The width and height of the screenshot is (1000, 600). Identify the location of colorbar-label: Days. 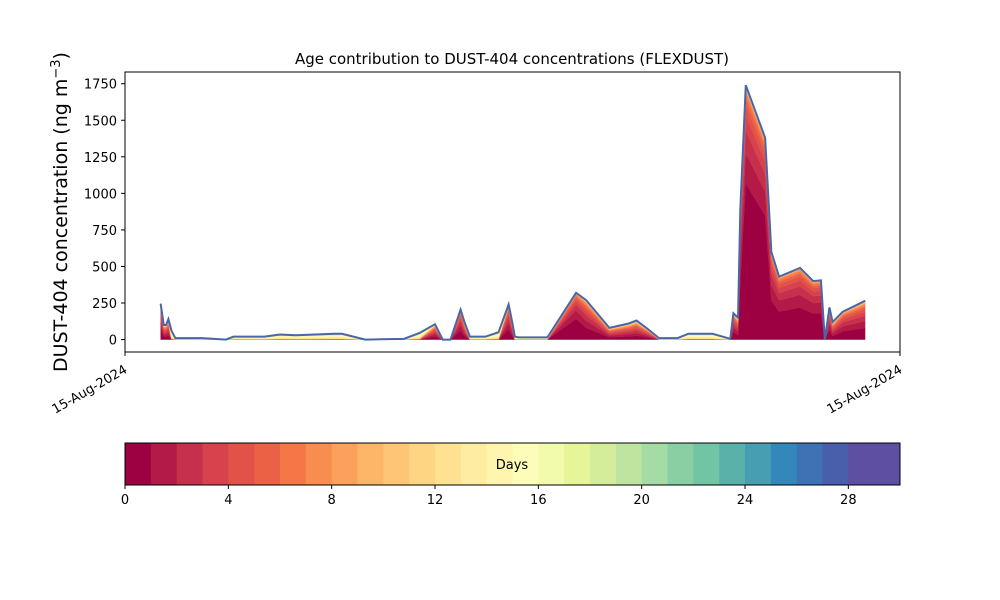
(512, 465).